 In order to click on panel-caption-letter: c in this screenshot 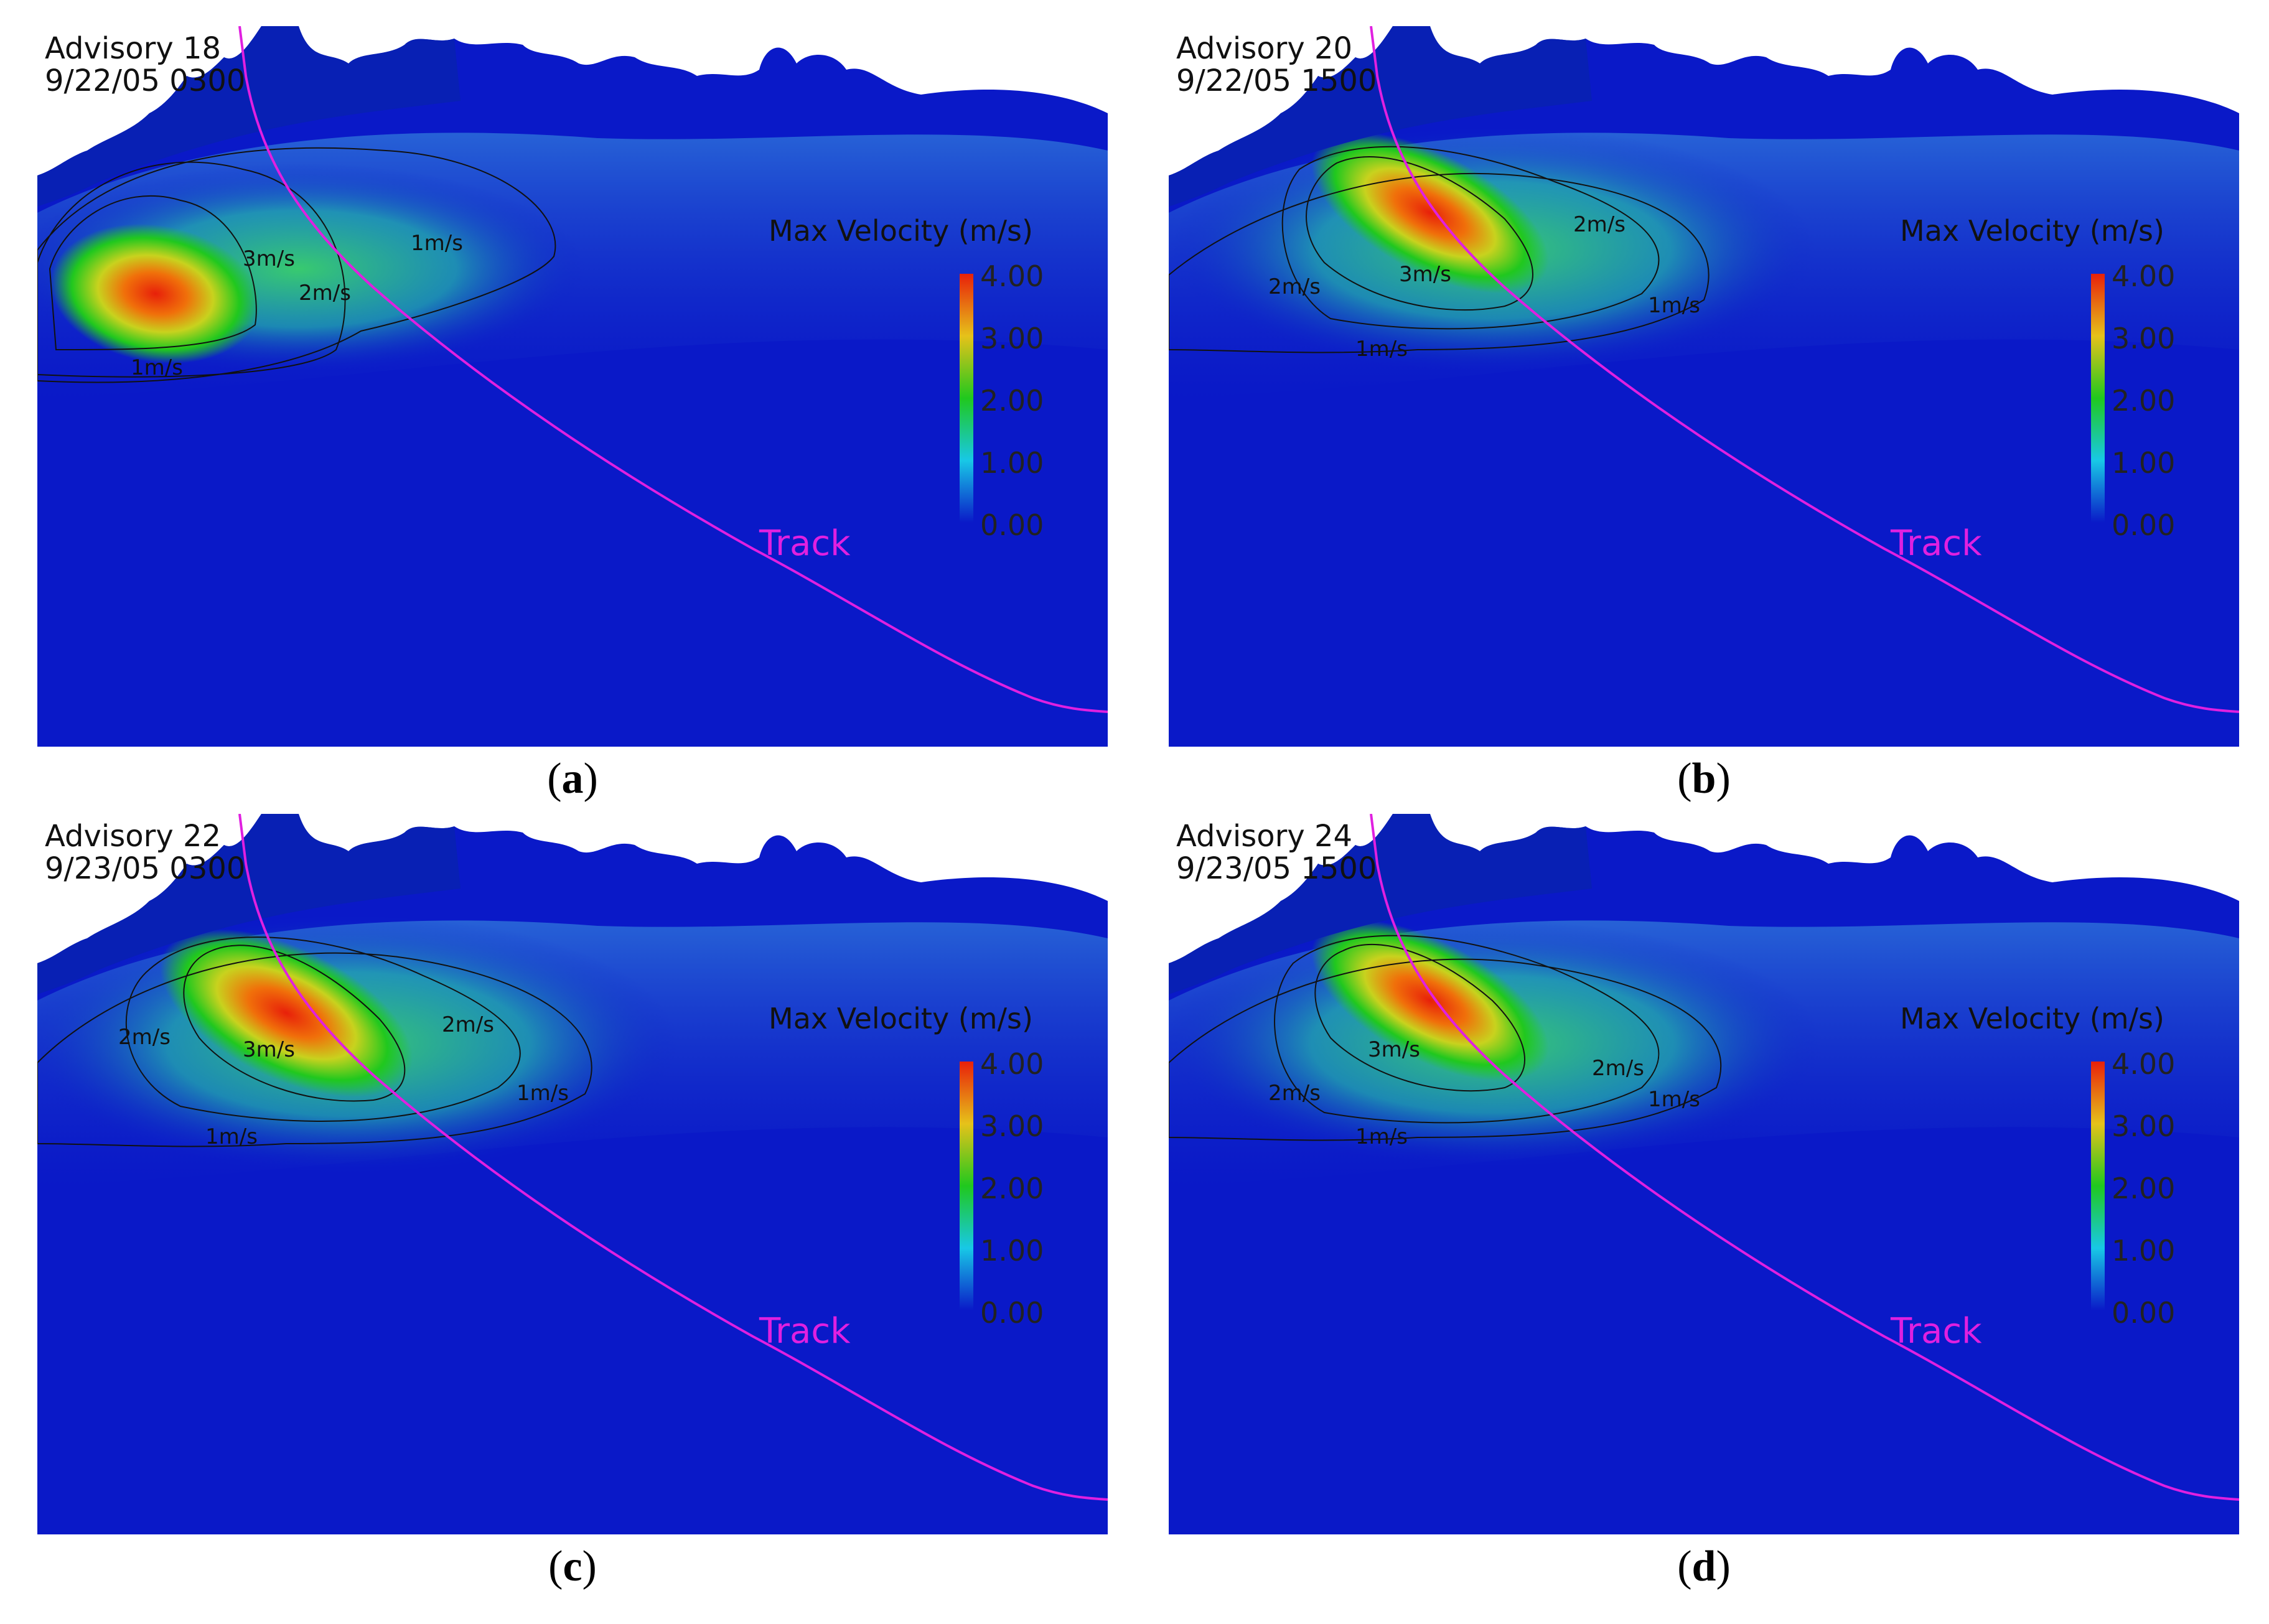, I will do `click(572, 1566)`.